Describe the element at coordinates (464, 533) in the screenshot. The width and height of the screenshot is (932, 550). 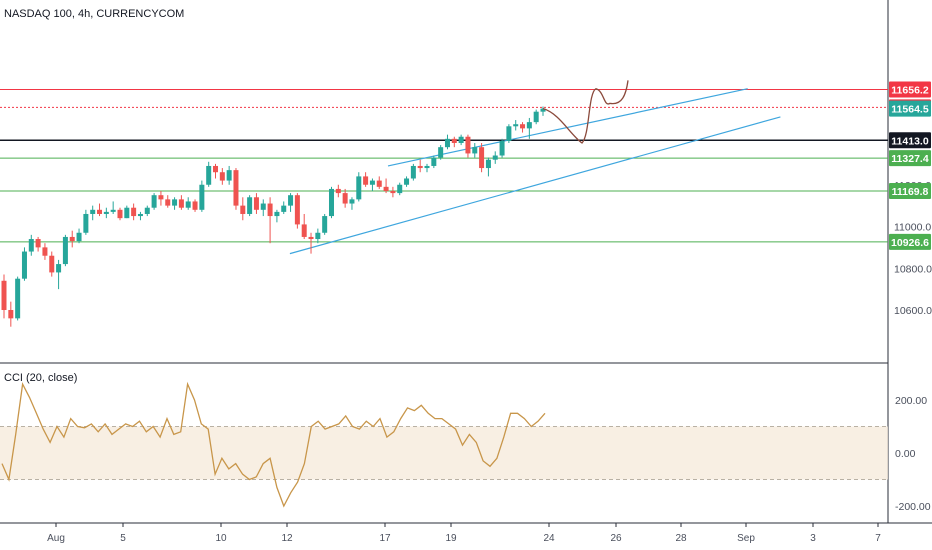
I see `time-axis-ticks: Aug 5 10 12 17 19 24 26 28 Sep 3 7` at that location.